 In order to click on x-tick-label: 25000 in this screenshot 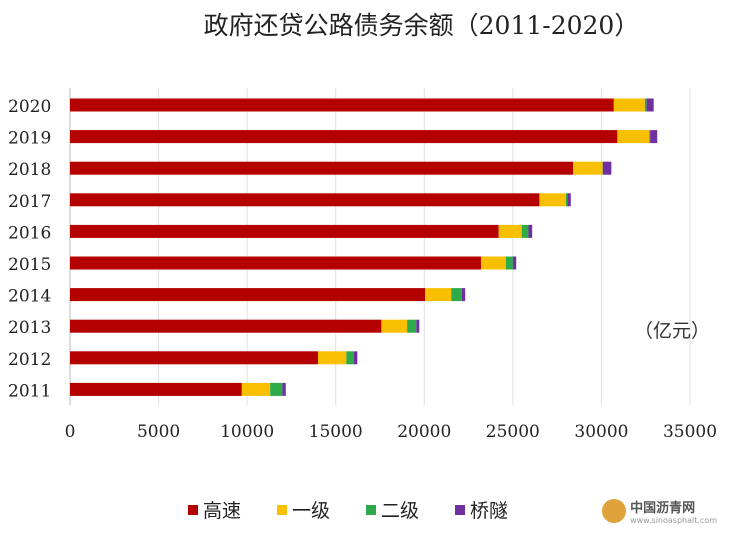, I will do `click(513, 432)`.